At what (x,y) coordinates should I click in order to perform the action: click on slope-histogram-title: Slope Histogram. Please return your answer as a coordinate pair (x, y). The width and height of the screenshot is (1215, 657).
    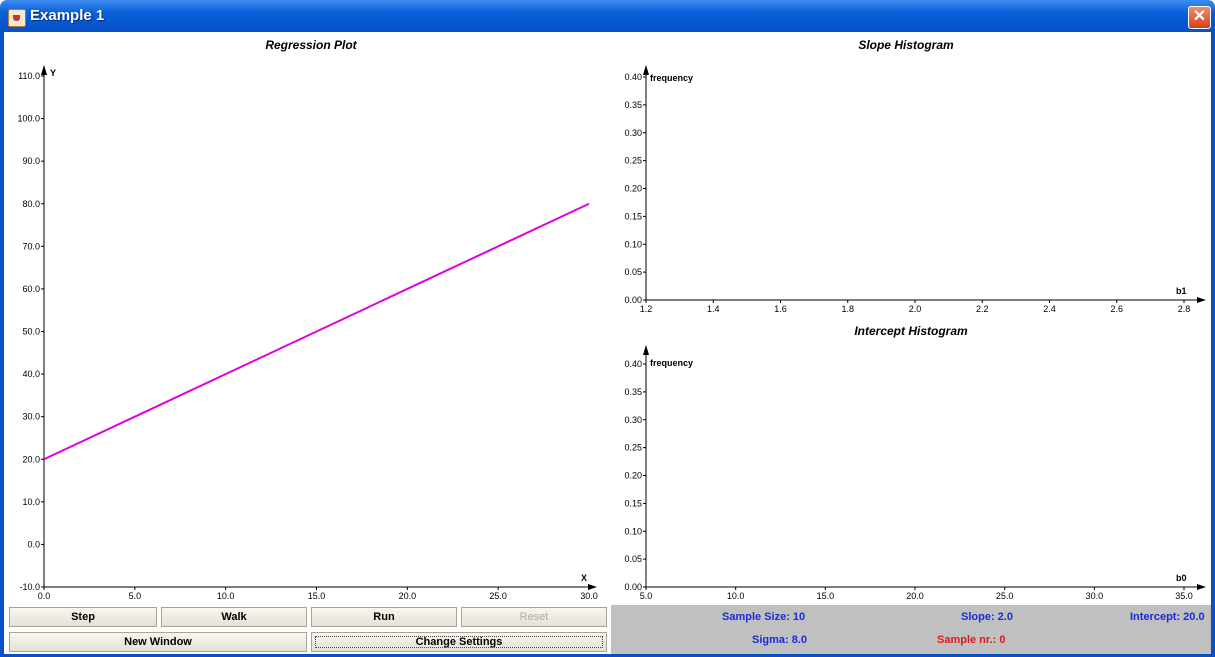
    Looking at the image, I should click on (906, 45).